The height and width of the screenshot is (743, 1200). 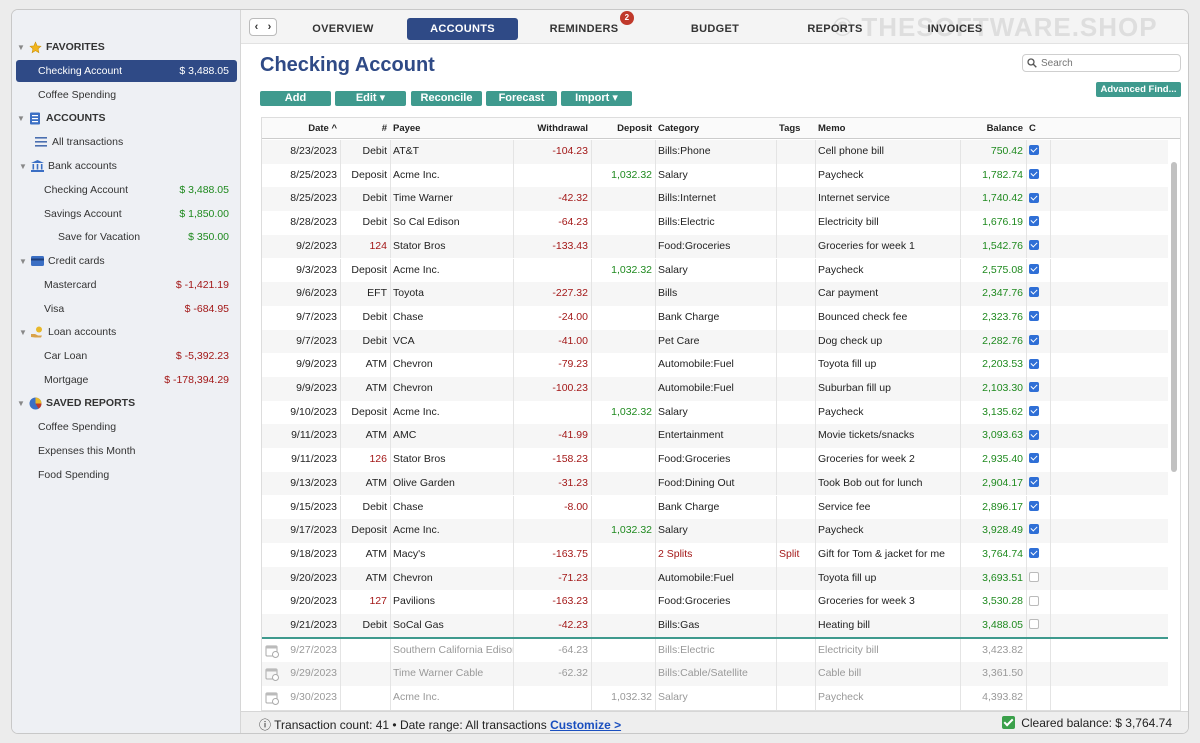 I want to click on sidebar-all-transactions: All transactions, so click(x=126, y=142).